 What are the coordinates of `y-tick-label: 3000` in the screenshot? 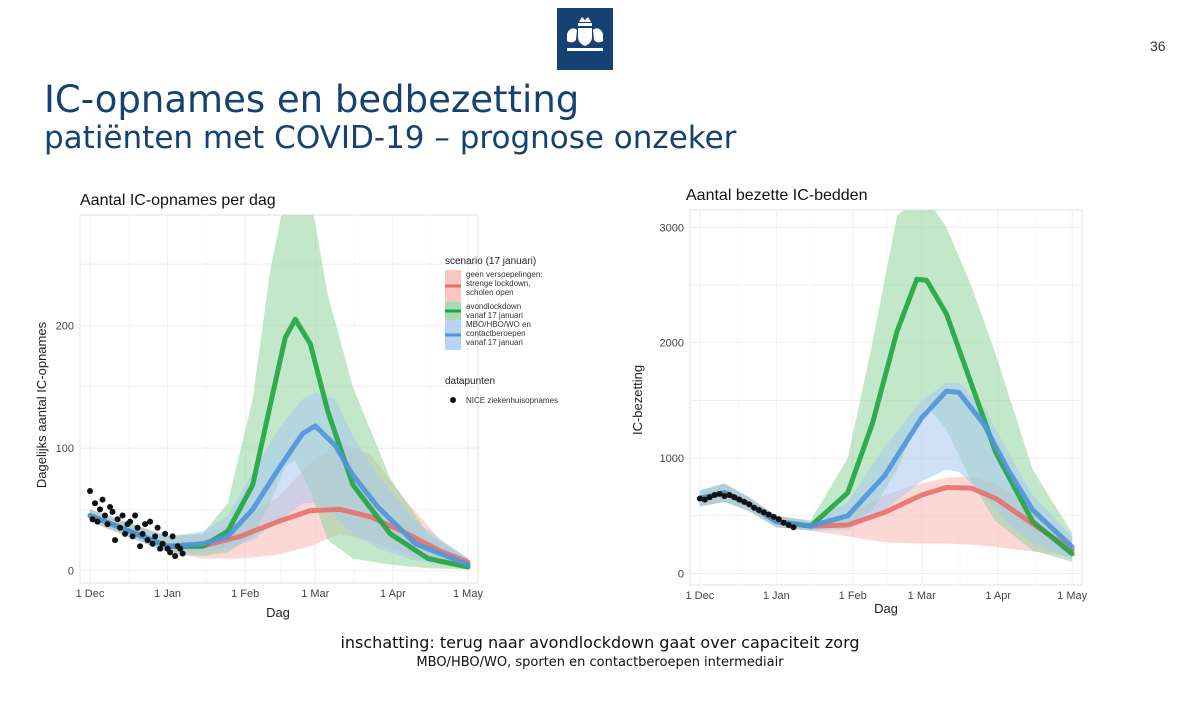 It's located at (672, 228).